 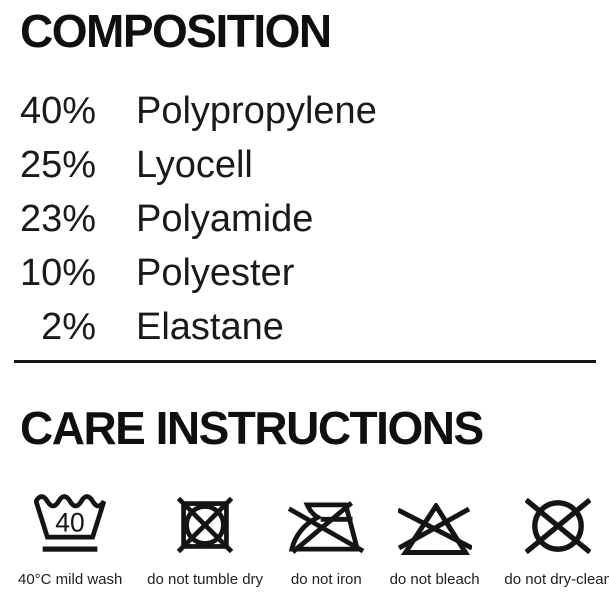 I want to click on composition-material: Polyester, so click(x=215, y=273).